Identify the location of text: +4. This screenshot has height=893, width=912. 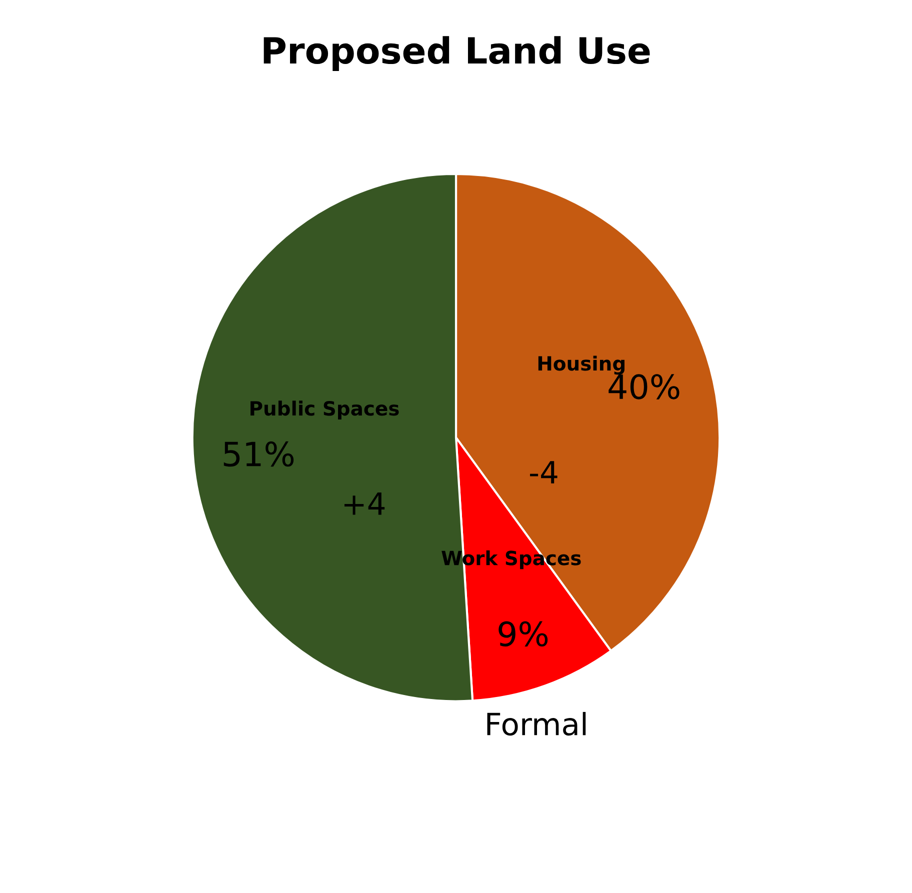
(364, 503).